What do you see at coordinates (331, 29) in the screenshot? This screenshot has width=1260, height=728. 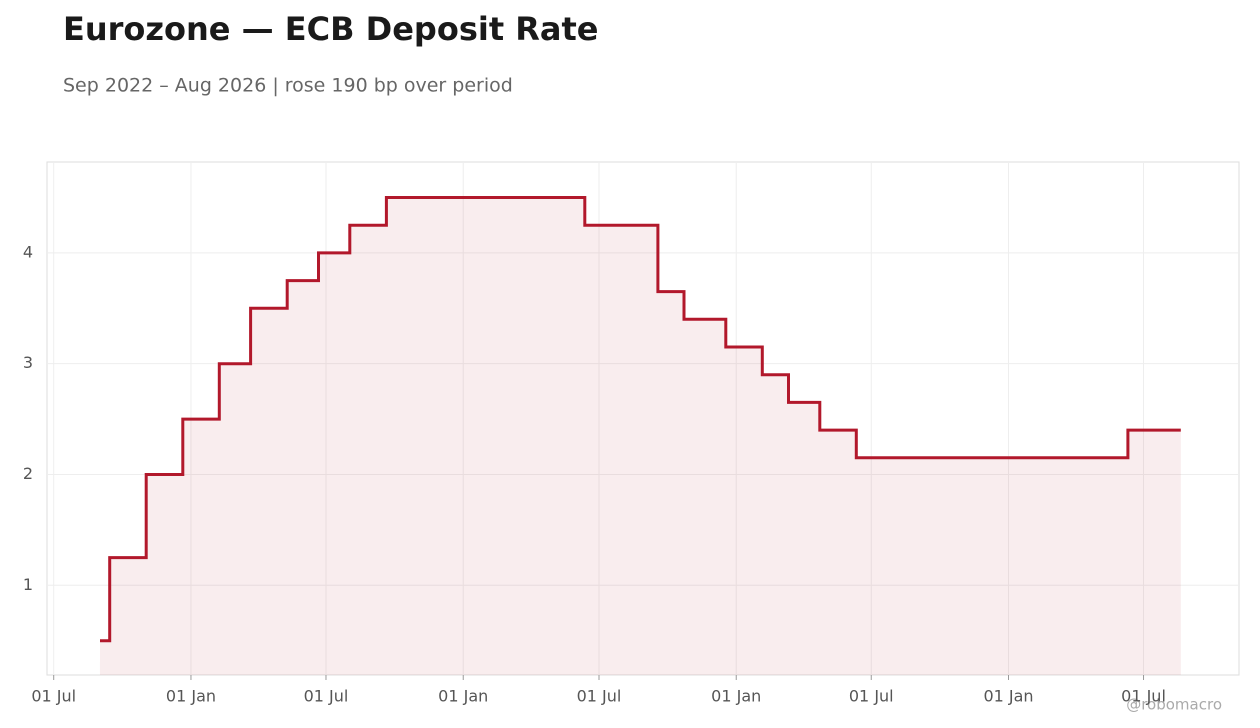 I see `chart-title: Eurozone — ECB Deposit Rate` at bounding box center [331, 29].